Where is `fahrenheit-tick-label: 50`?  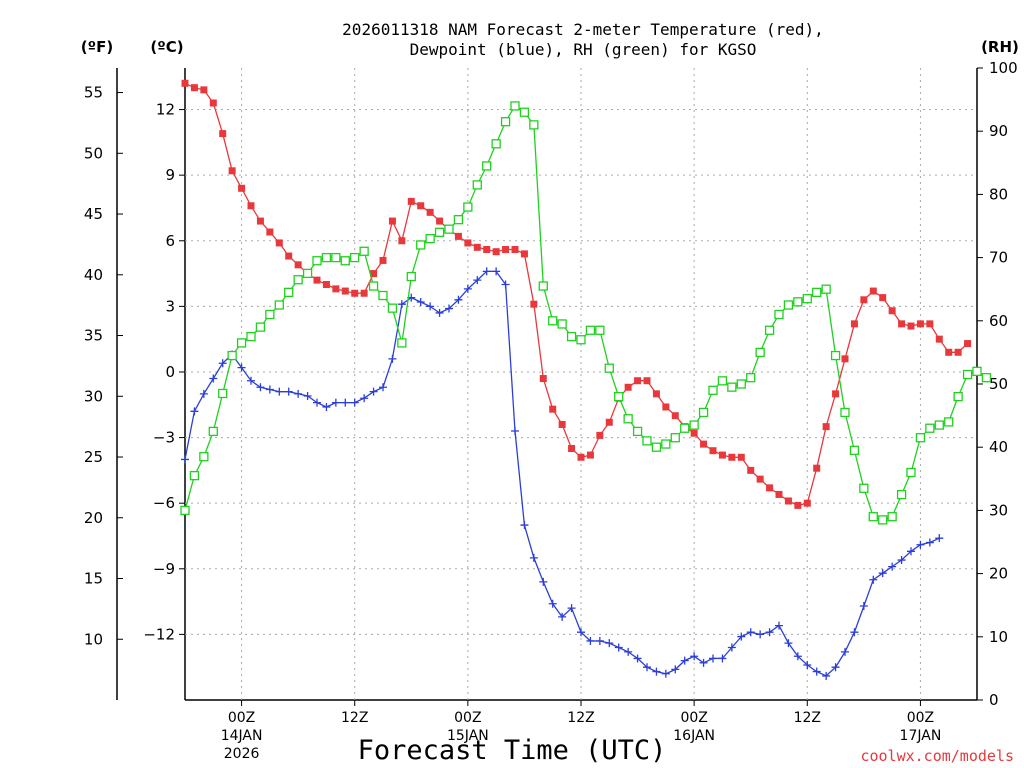
fahrenheit-tick-label: 50 is located at coordinates (93, 153).